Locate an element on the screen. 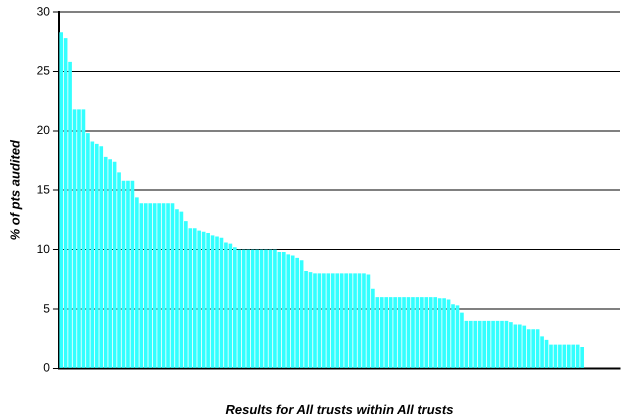 The width and height of the screenshot is (621, 418). x-axis-title: Results for All trusts within All trusts is located at coordinates (339, 409).